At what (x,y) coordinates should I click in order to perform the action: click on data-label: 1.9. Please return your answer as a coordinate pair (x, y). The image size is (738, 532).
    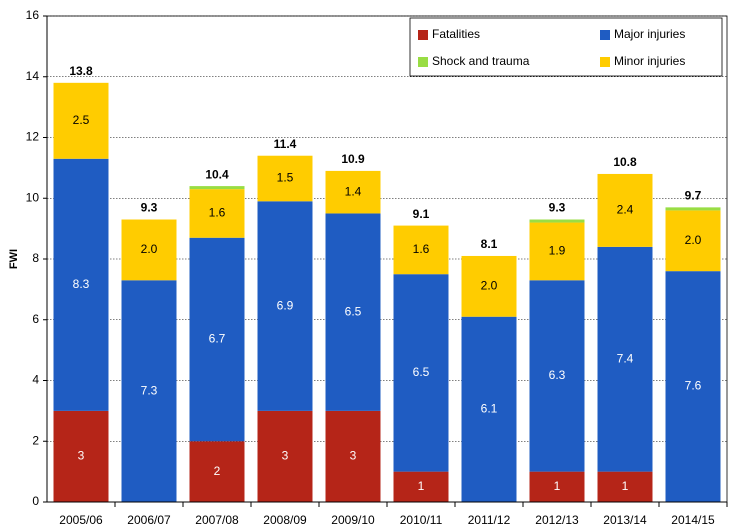
    Looking at the image, I should click on (557, 251).